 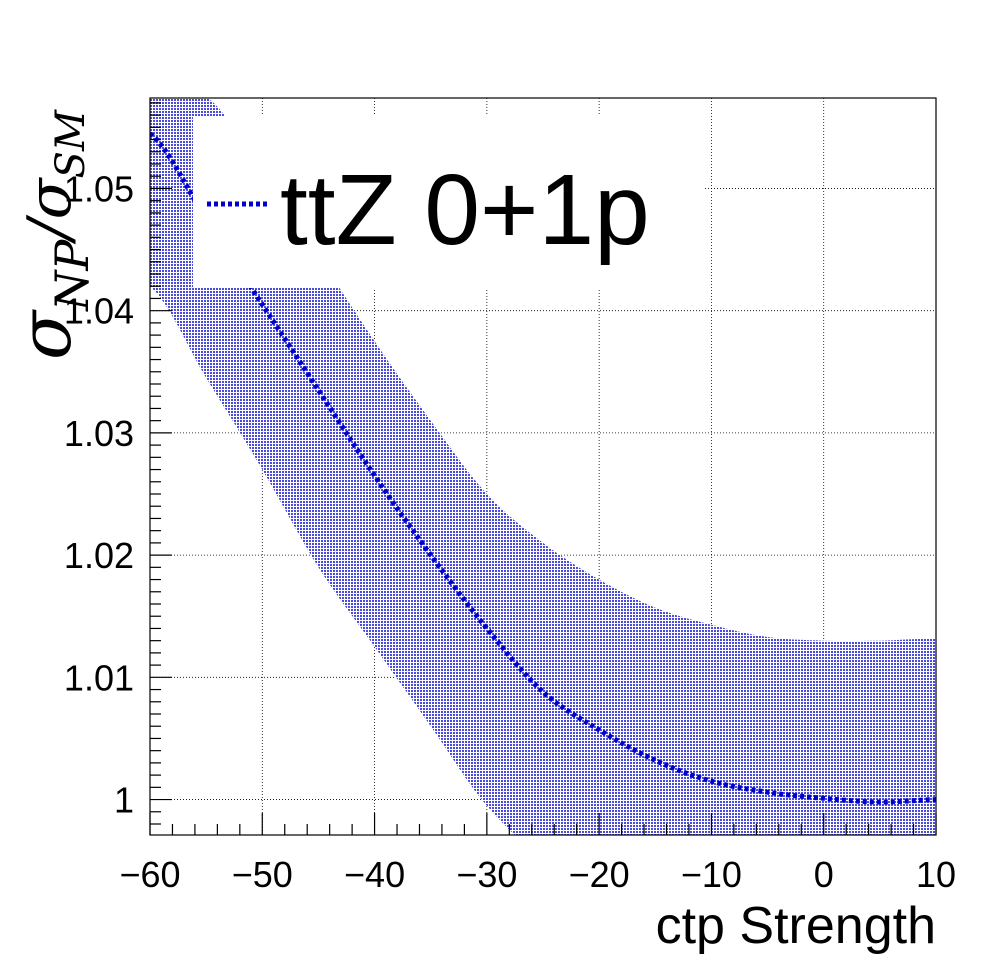 What do you see at coordinates (99, 311) in the screenshot?
I see `y-tick-label: 1.04` at bounding box center [99, 311].